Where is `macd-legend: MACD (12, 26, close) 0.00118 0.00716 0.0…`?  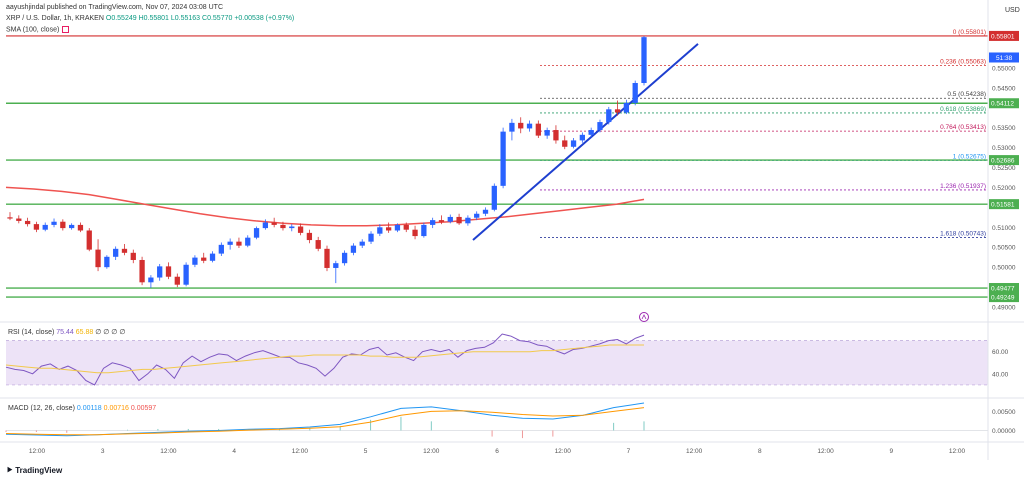 macd-legend: MACD (12, 26, close) 0.00118 0.00716 0.0… is located at coordinates (82, 408).